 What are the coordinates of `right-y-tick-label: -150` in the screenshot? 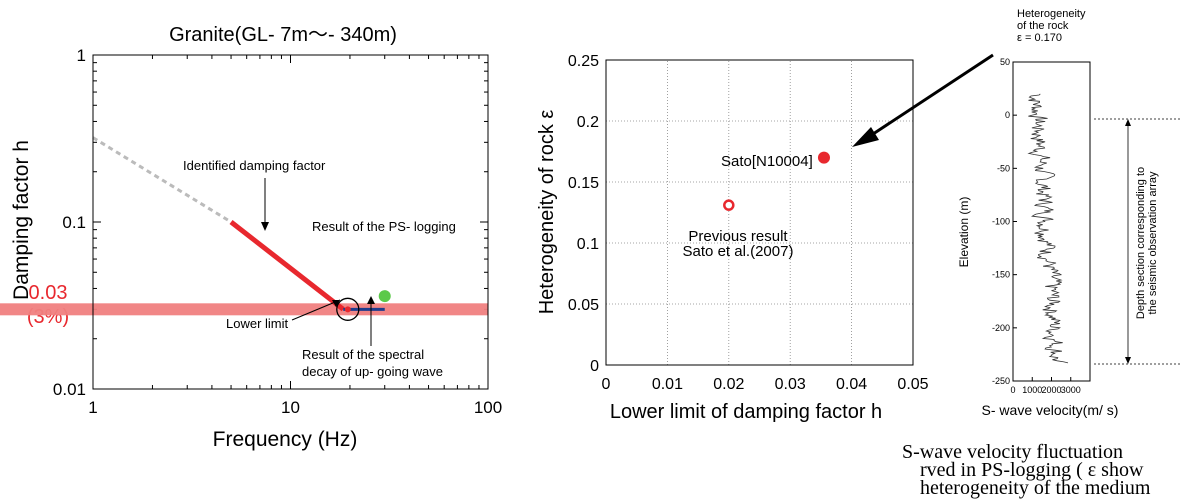 It's located at (1001, 275).